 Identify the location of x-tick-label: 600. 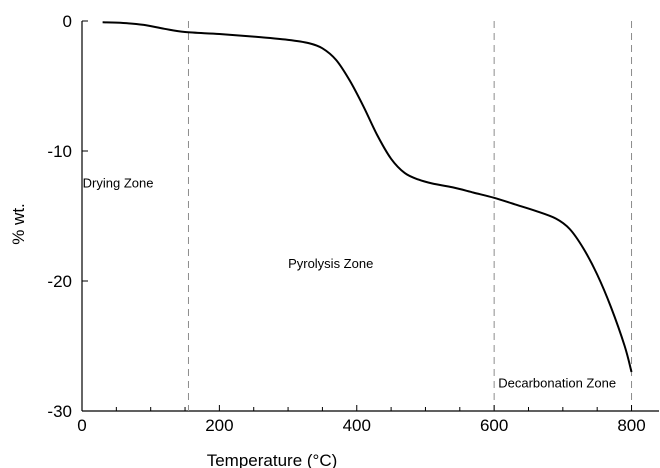
(494, 425).